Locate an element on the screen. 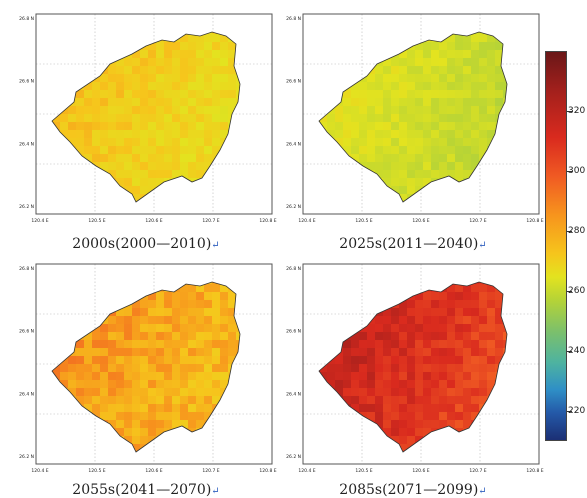  colorbar is located at coordinates (556, 246).